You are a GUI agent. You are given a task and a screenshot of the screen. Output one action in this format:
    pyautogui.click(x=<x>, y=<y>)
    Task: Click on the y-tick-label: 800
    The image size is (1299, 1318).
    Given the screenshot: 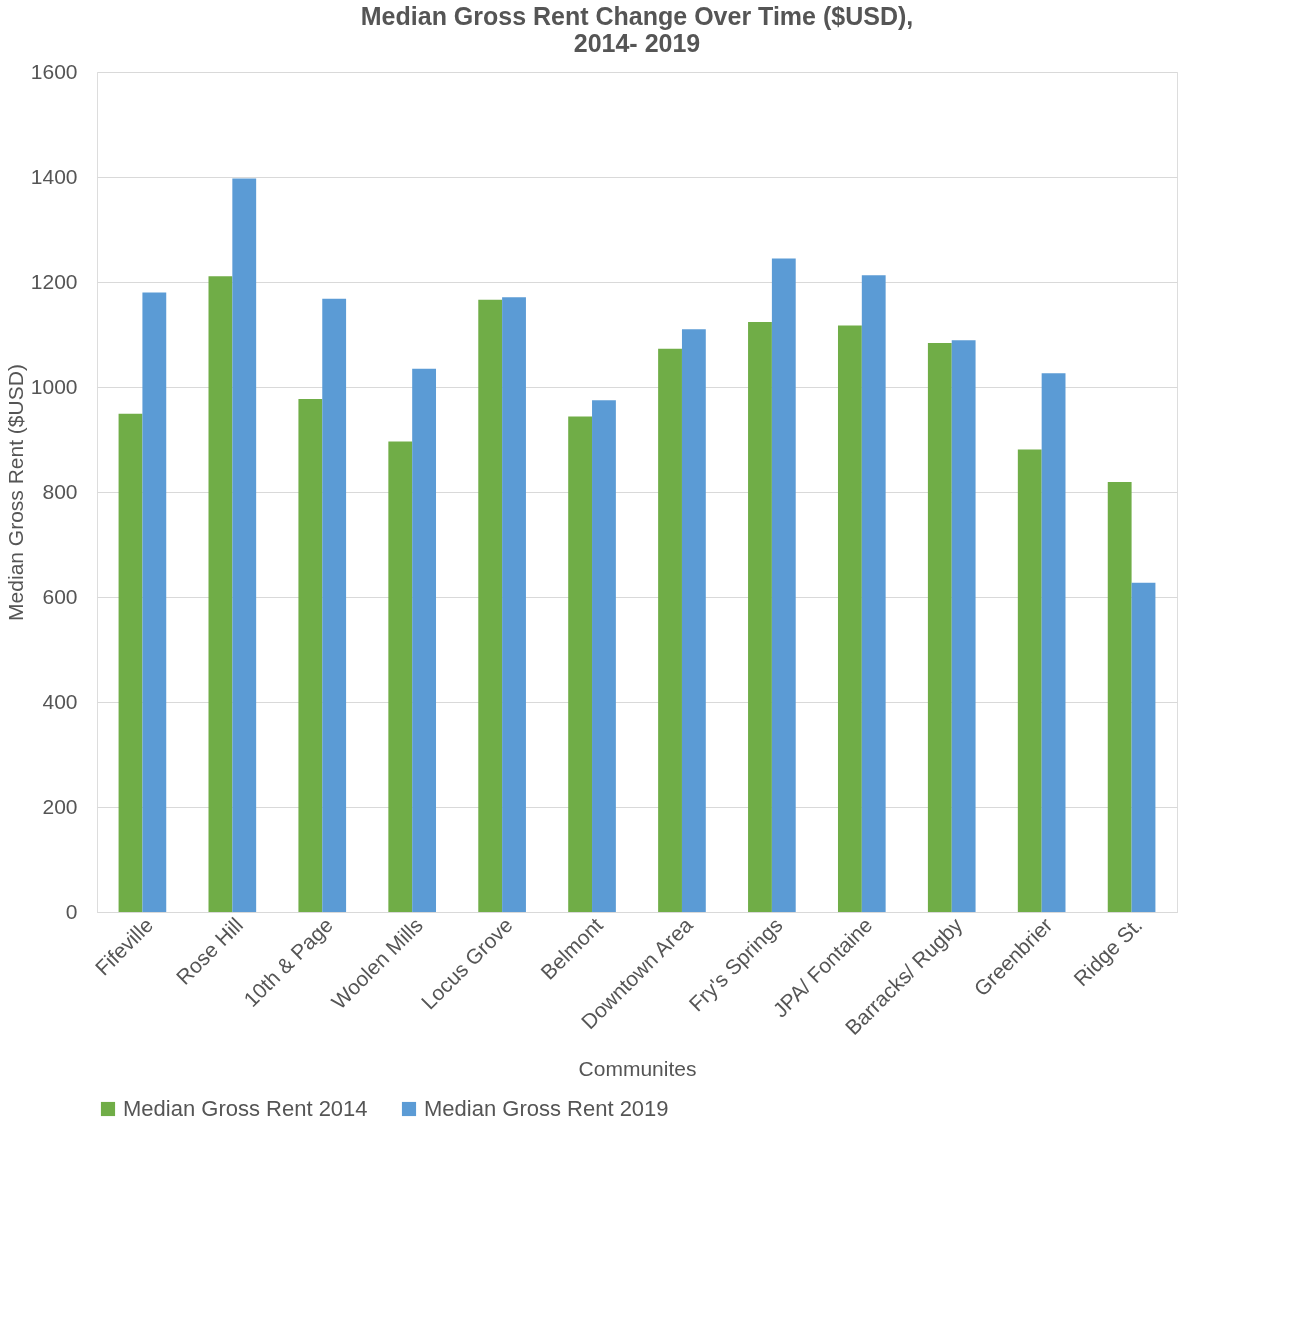 What is the action you would take?
    pyautogui.click(x=60, y=491)
    